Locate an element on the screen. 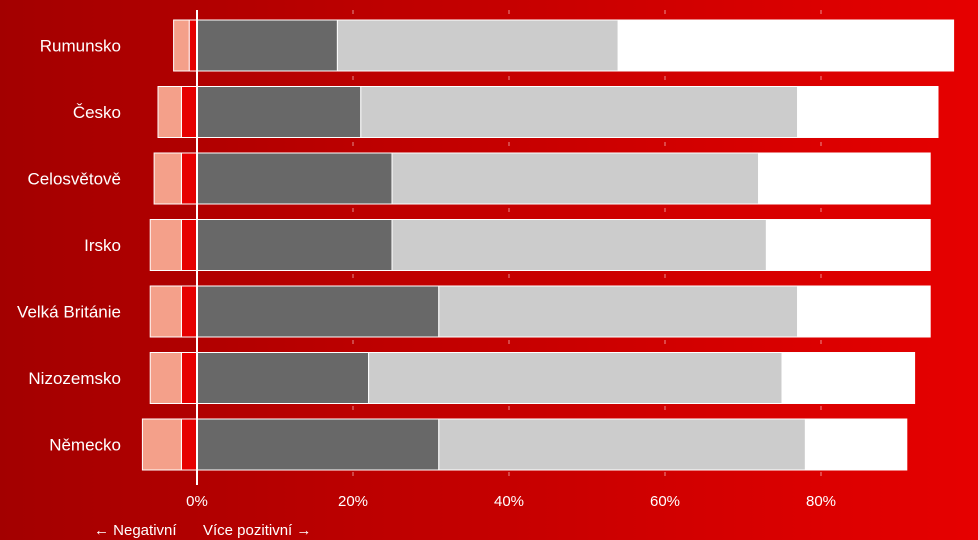 This screenshot has width=978, height=540. x-tick-label-80: 80% is located at coordinates (821, 501).